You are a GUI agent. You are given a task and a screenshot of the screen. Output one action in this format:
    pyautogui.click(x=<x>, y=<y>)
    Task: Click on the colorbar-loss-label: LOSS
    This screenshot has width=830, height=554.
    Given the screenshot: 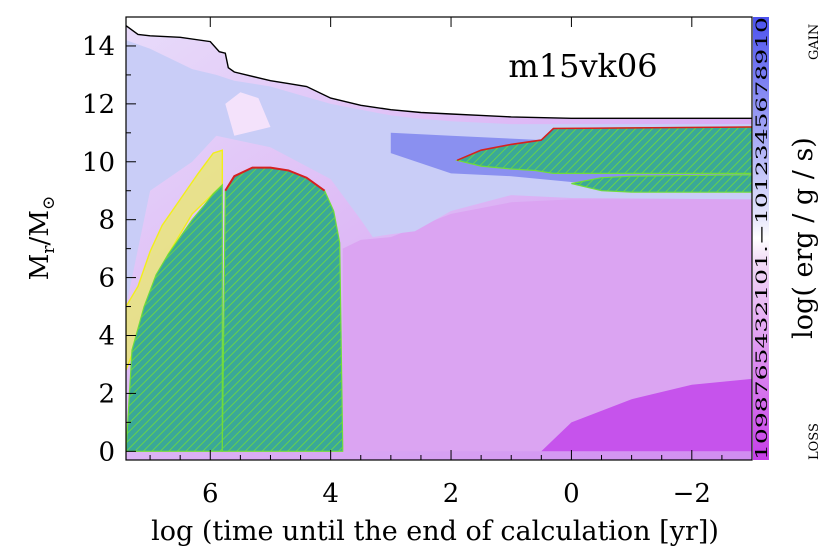 What is the action you would take?
    pyautogui.click(x=814, y=441)
    